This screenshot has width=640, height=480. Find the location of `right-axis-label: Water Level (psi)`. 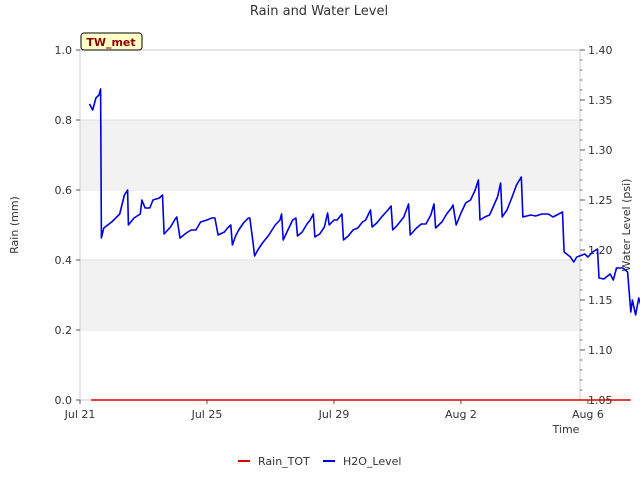

right-axis-label: Water Level (psi) is located at coordinates (626, 225).